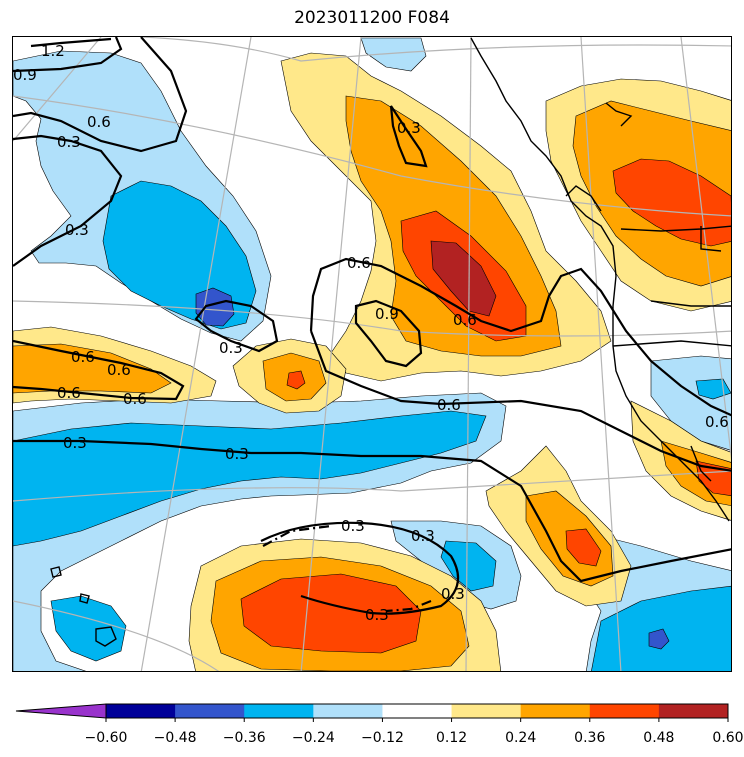 The width and height of the screenshot is (744, 757). I want to click on colorbar-tick-label: 0.36, so click(590, 738).